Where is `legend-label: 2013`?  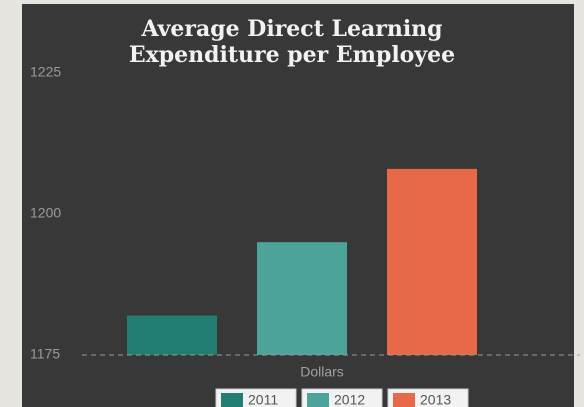 legend-label: 2013 is located at coordinates (435, 399).